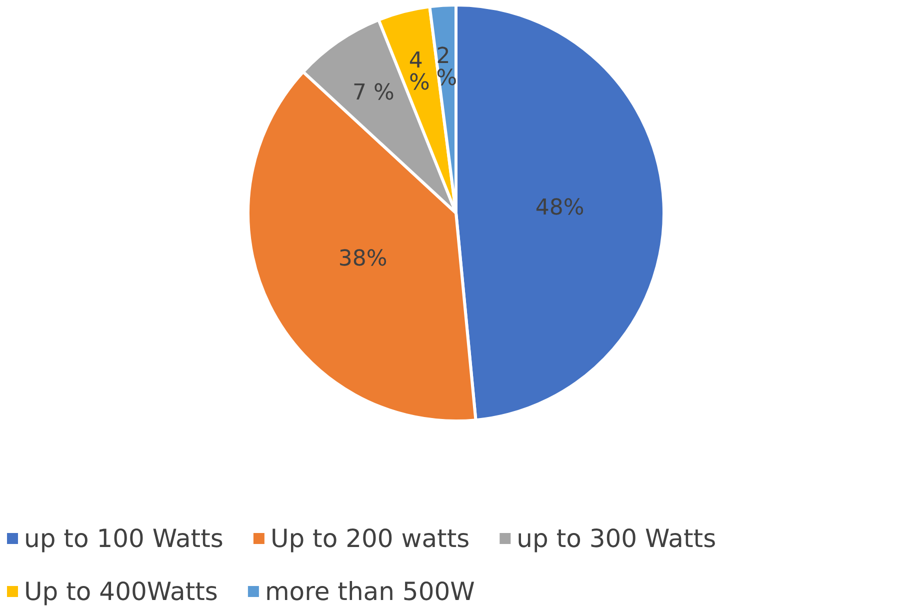 The height and width of the screenshot is (609, 908). What do you see at coordinates (419, 72) in the screenshot?
I see `data-label: 4 %` at bounding box center [419, 72].